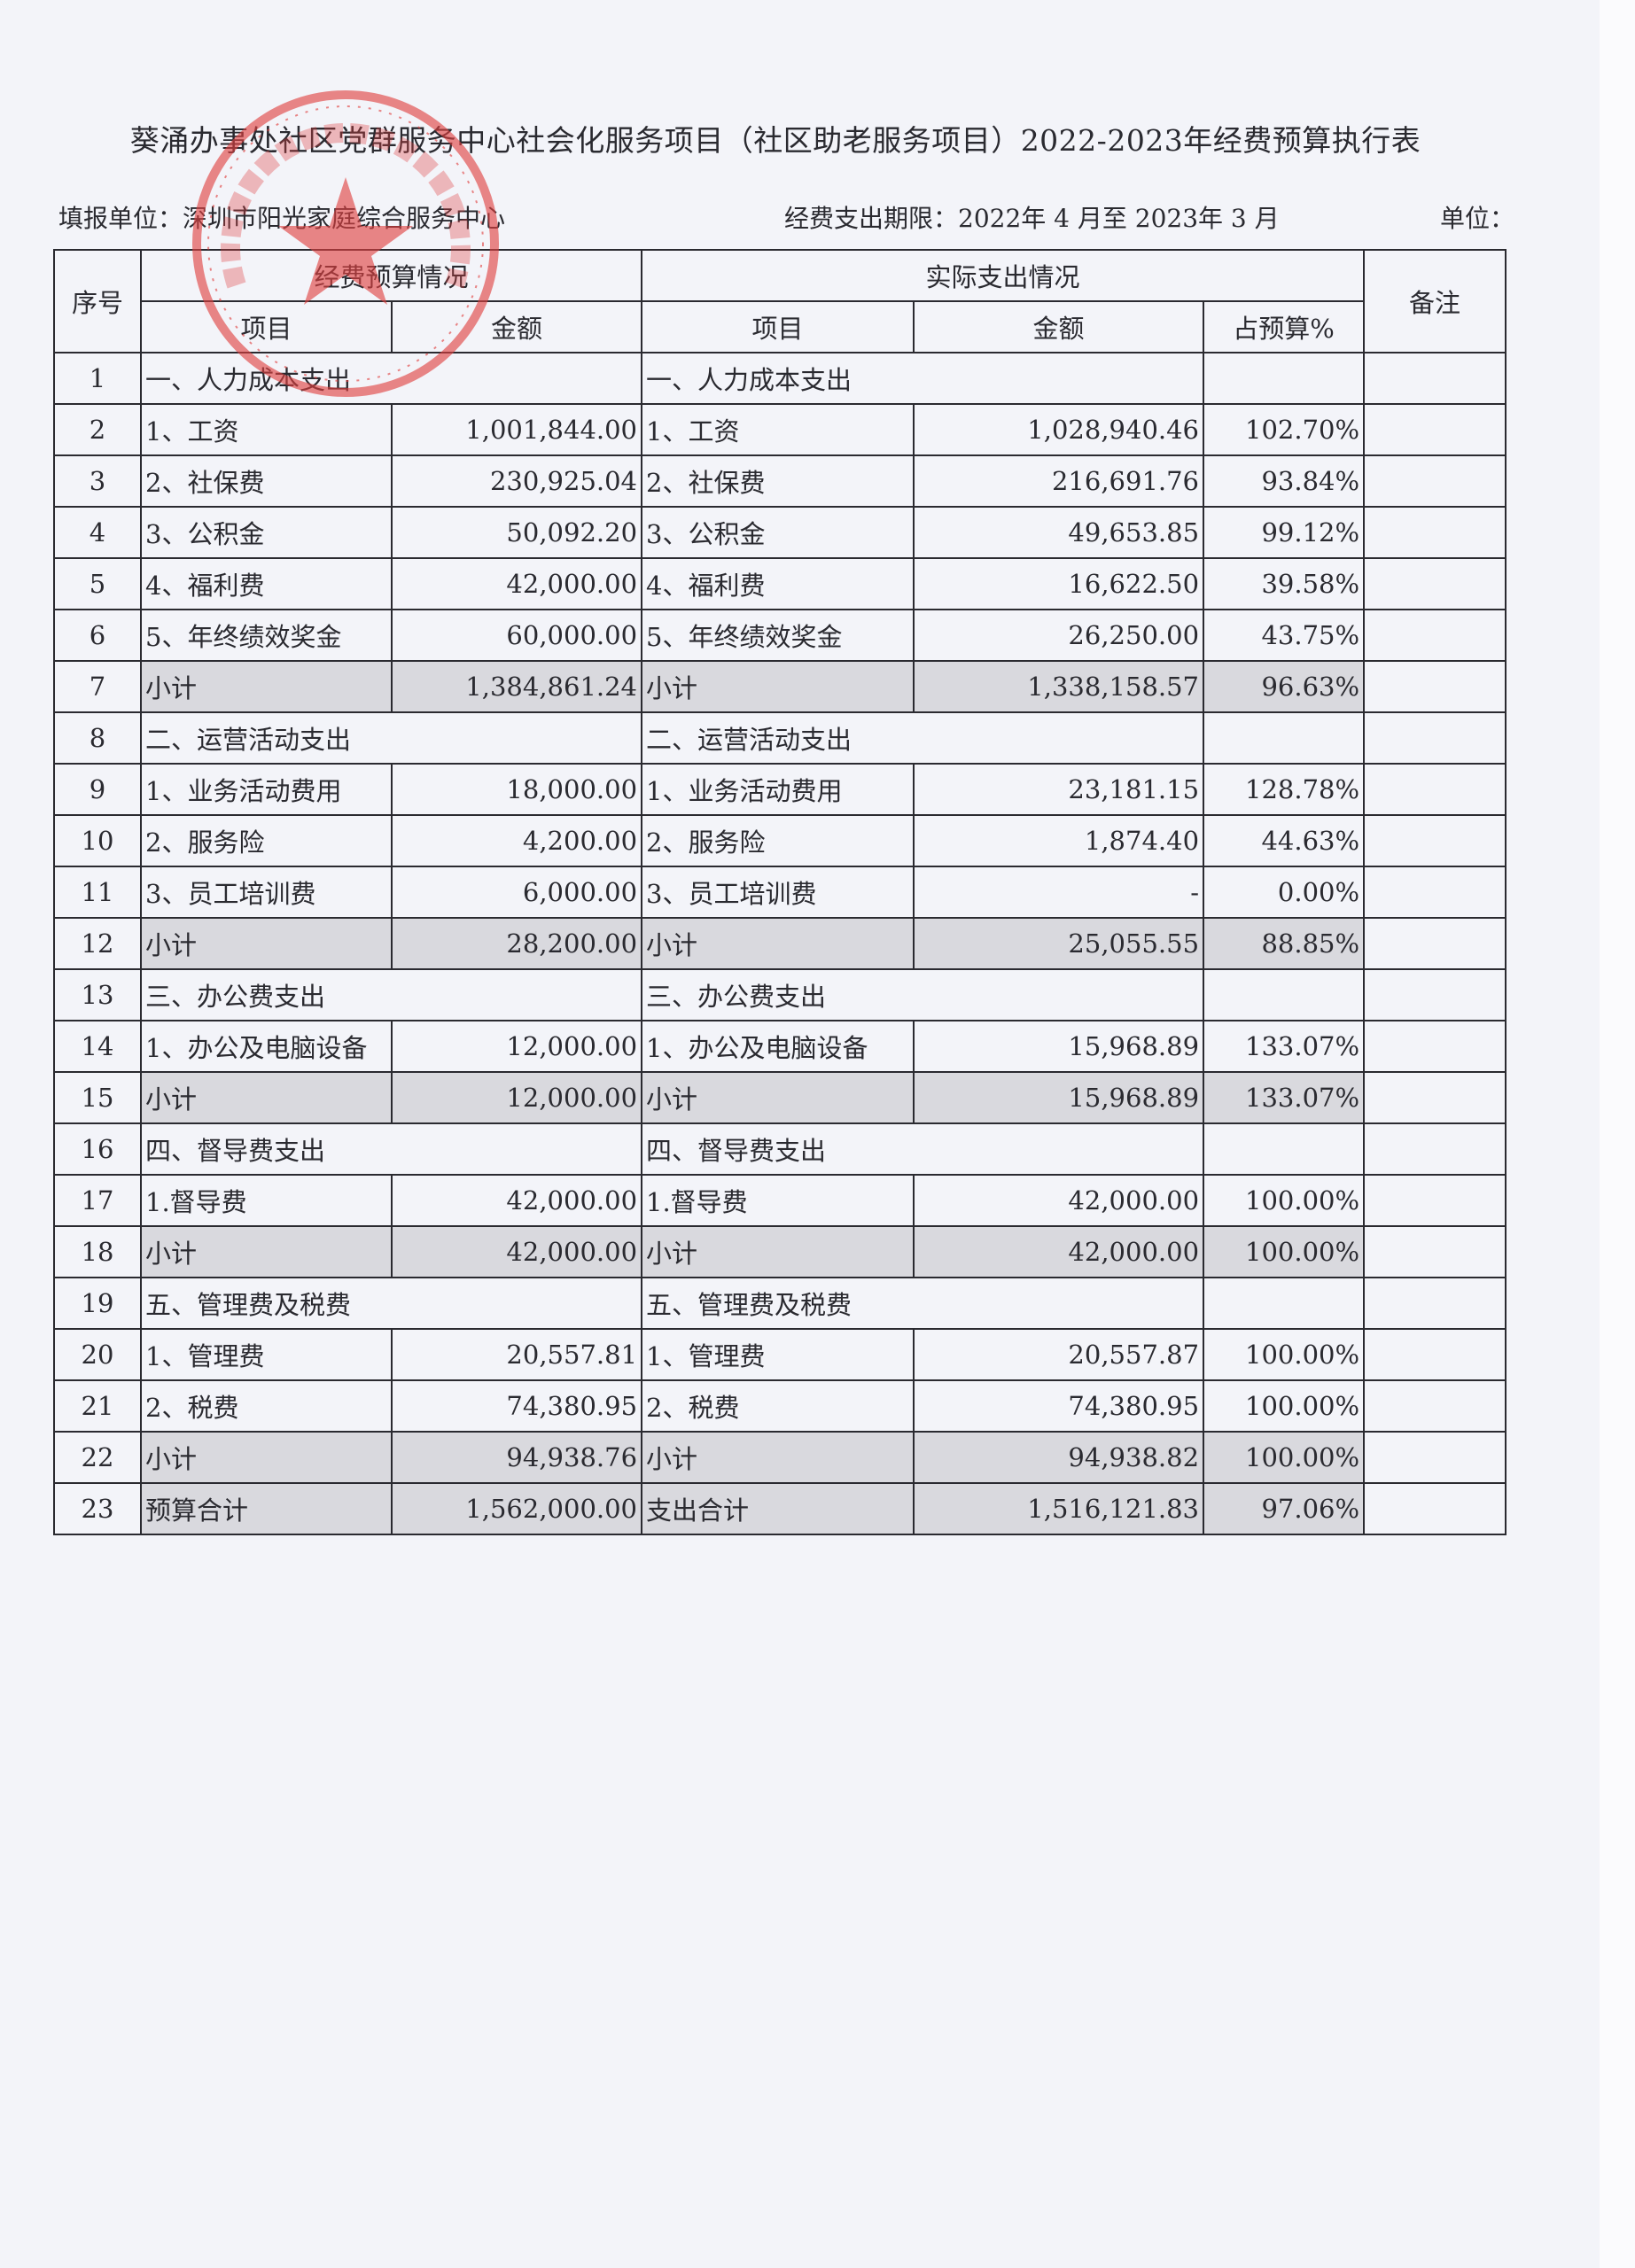 The image size is (1635, 2268). I want to click on budget-item: 2、社保费, so click(266, 481).